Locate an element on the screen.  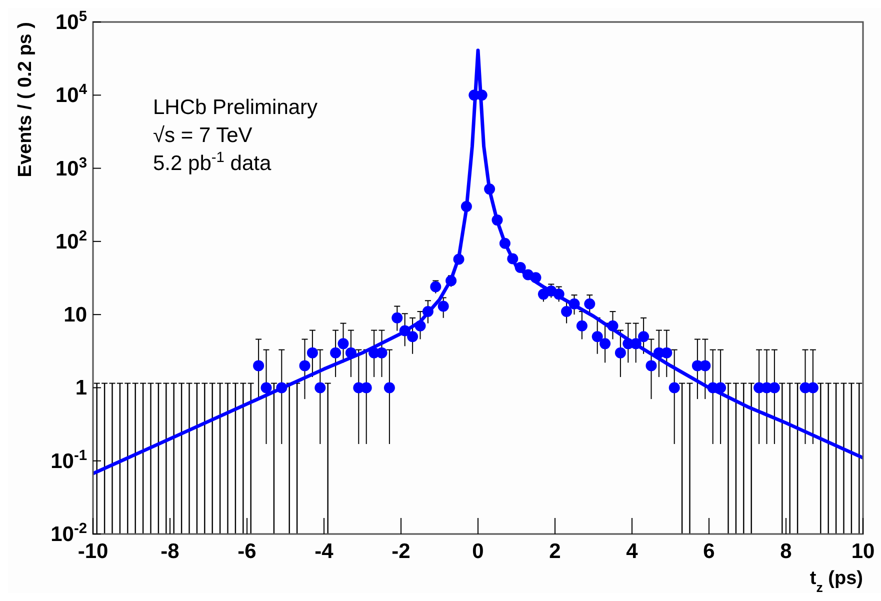
x-tick-label: 4 is located at coordinates (632, 551).